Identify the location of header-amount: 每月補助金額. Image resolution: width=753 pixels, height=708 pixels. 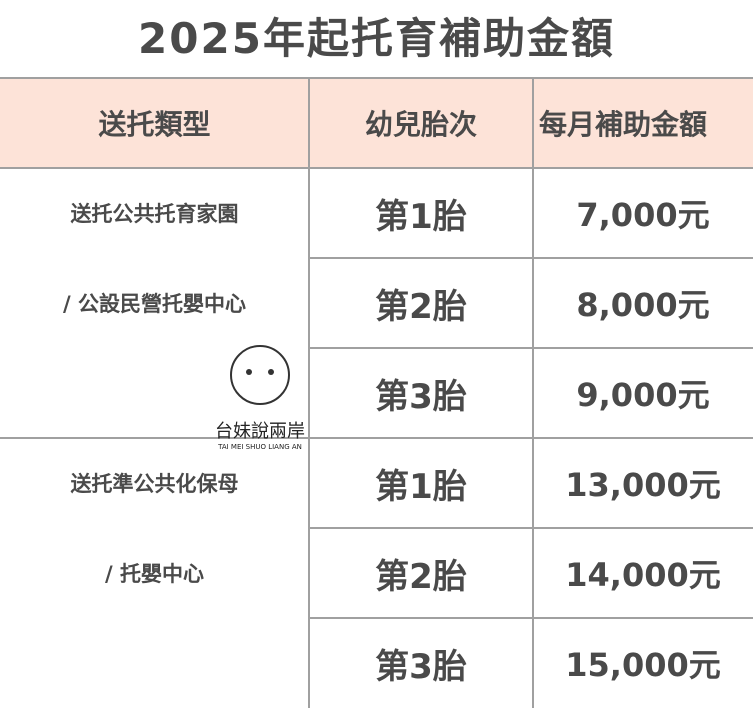
(623, 124).